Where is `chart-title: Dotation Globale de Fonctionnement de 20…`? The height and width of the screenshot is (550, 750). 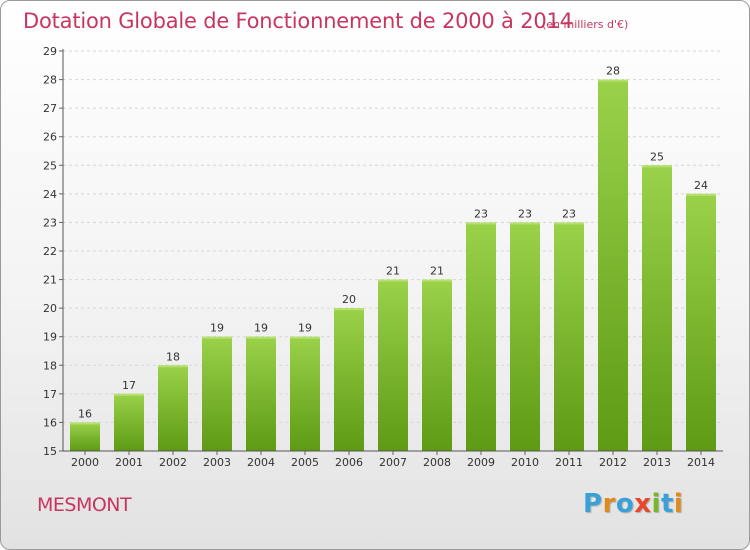 chart-title: Dotation Globale de Fonctionnement de 20… is located at coordinates (298, 21).